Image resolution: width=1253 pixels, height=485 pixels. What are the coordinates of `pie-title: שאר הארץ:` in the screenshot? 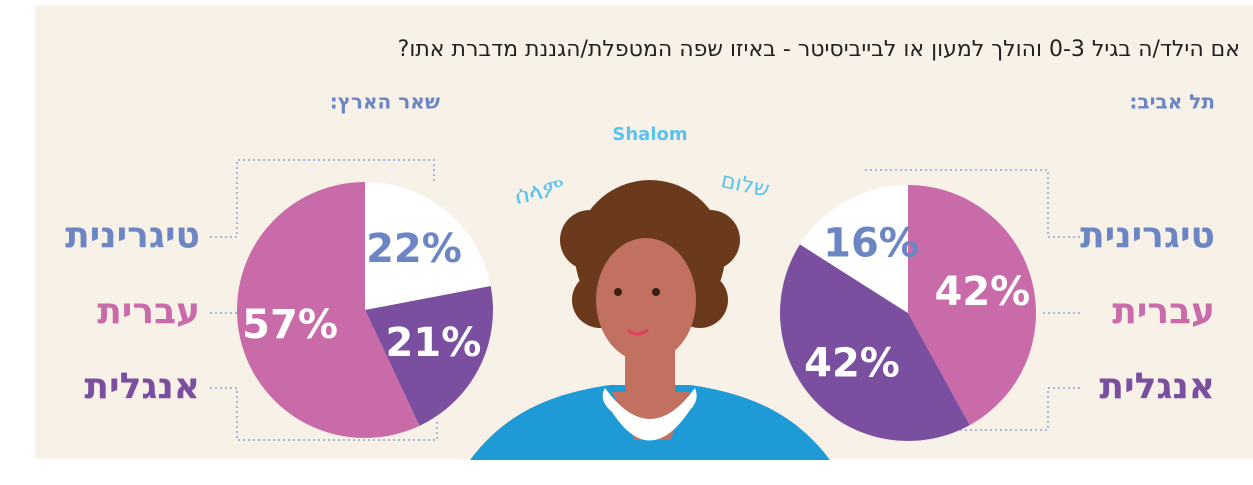 It's located at (385, 102).